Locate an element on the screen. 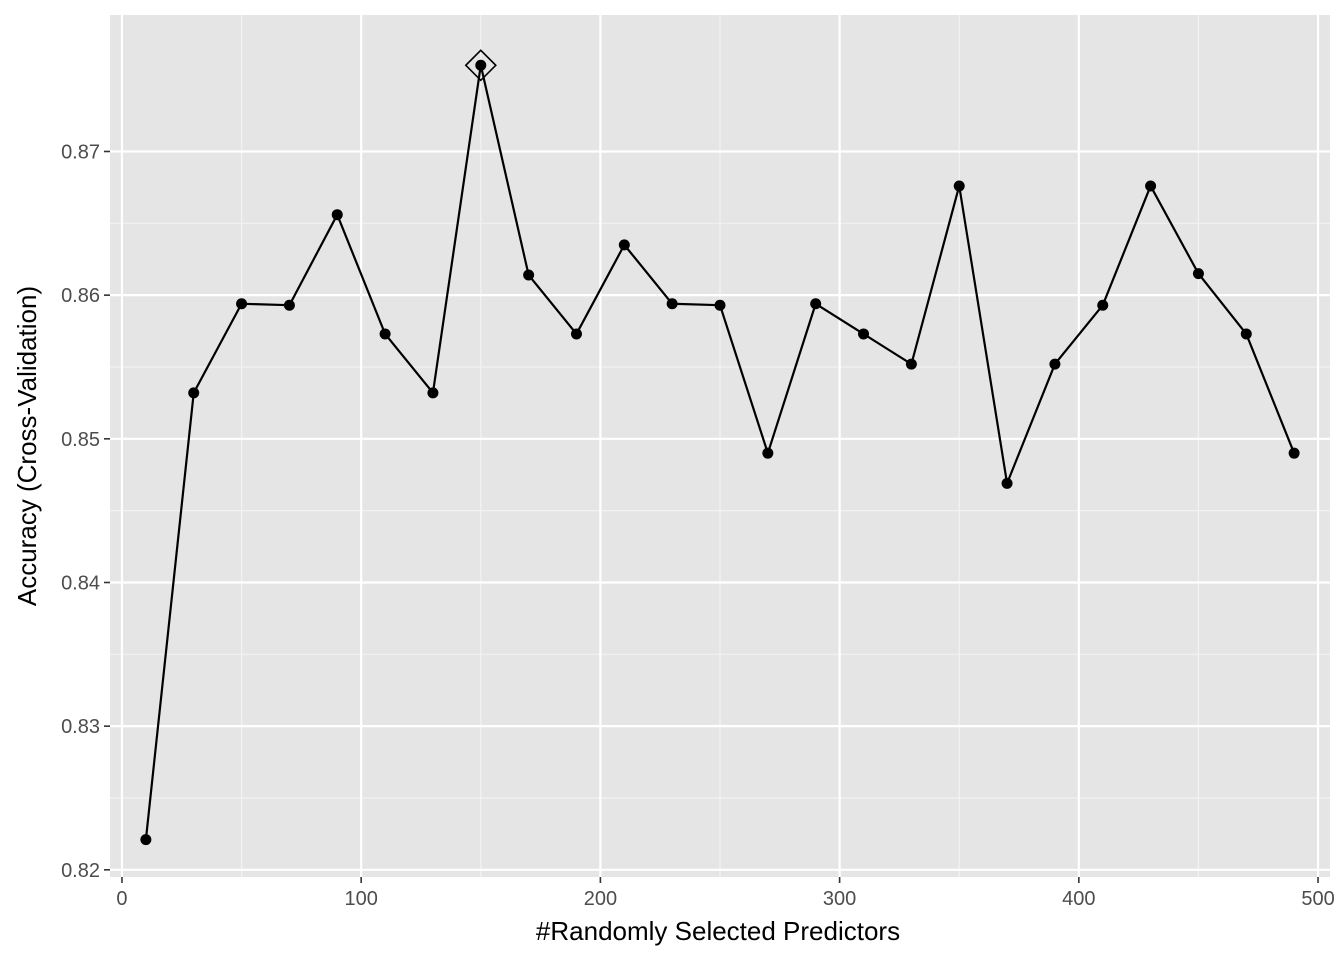  x-tick-label: 500 is located at coordinates (1317, 899).